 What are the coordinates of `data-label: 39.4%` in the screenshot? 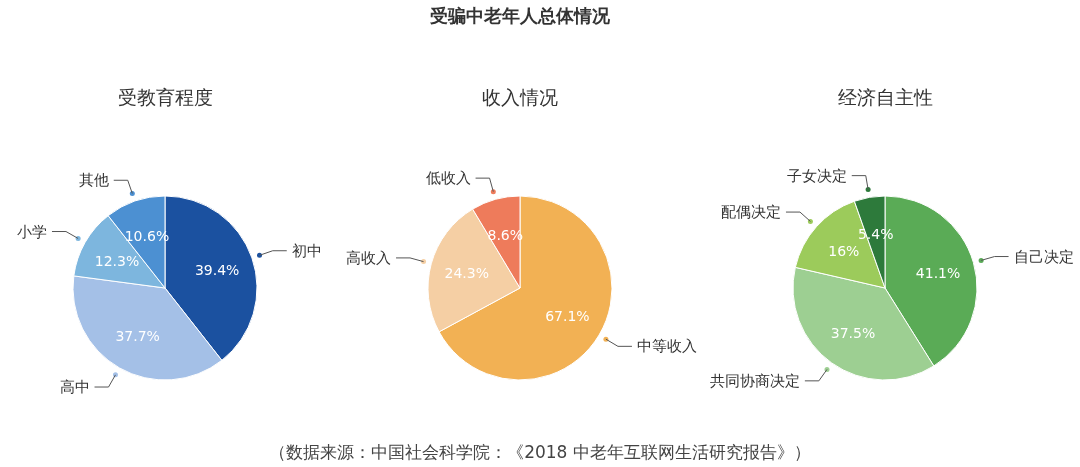 It's located at (217, 269).